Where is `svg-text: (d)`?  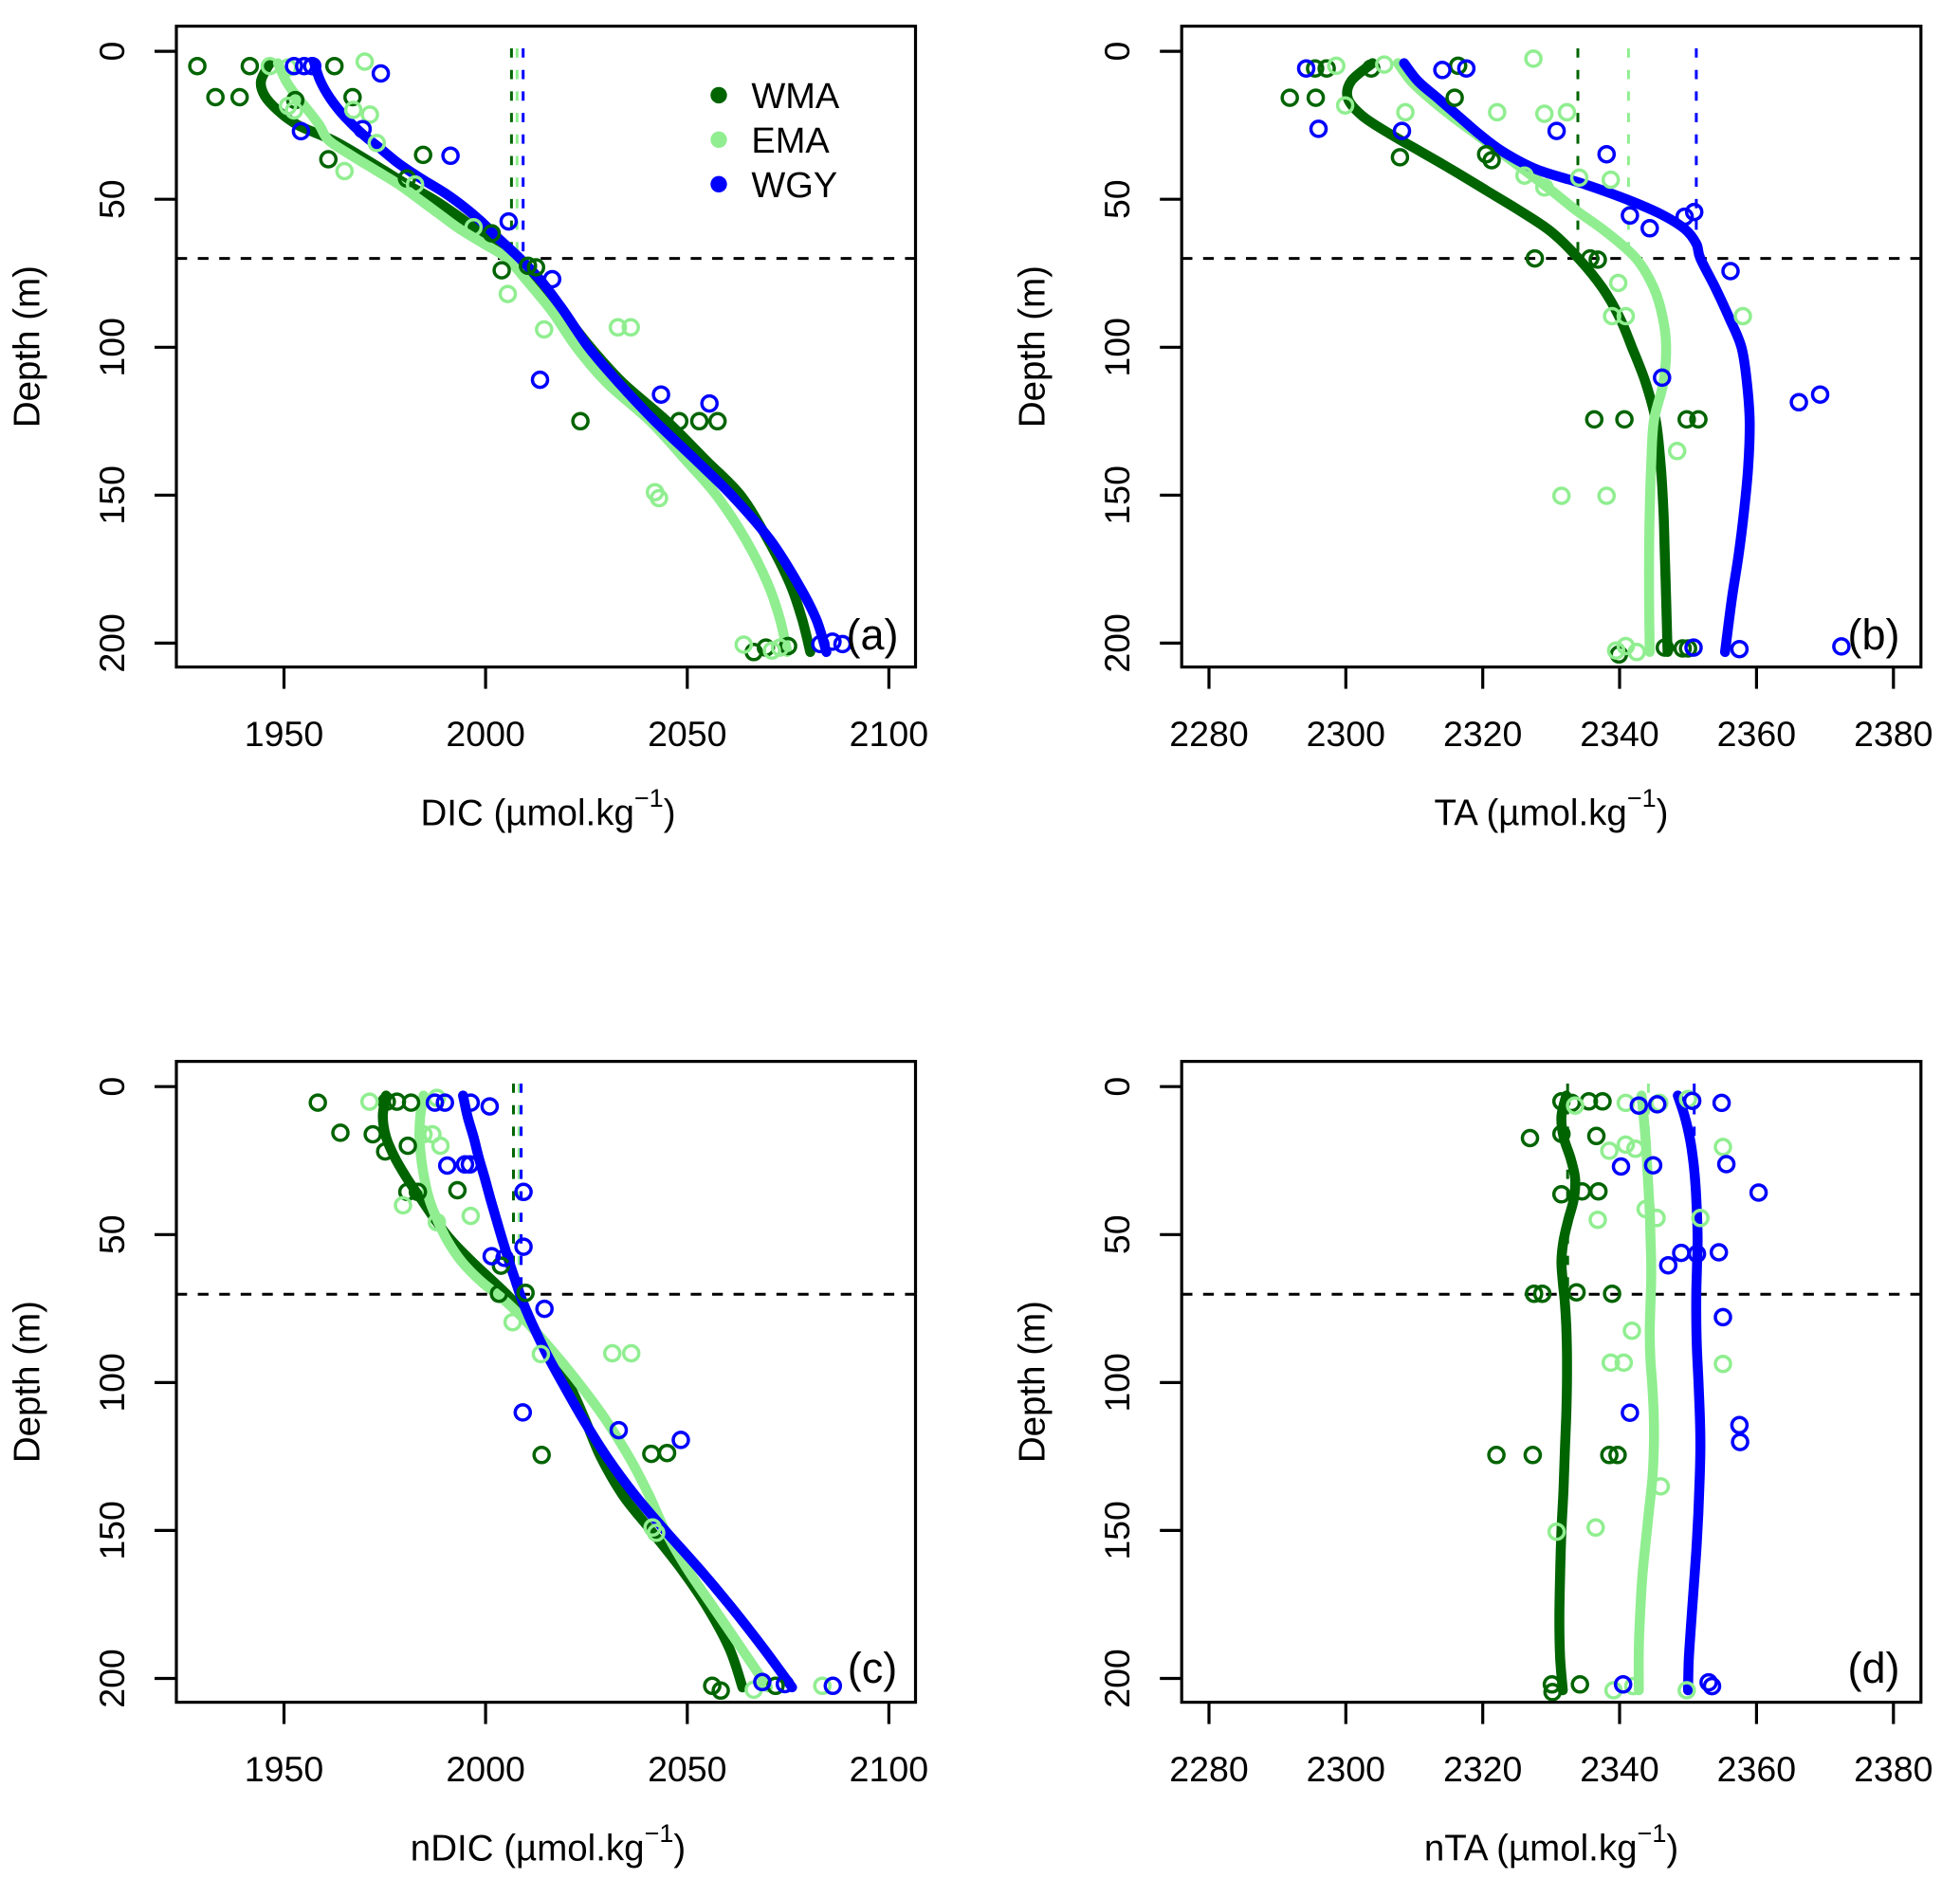 svg-text: (d) is located at coordinates (1874, 1668).